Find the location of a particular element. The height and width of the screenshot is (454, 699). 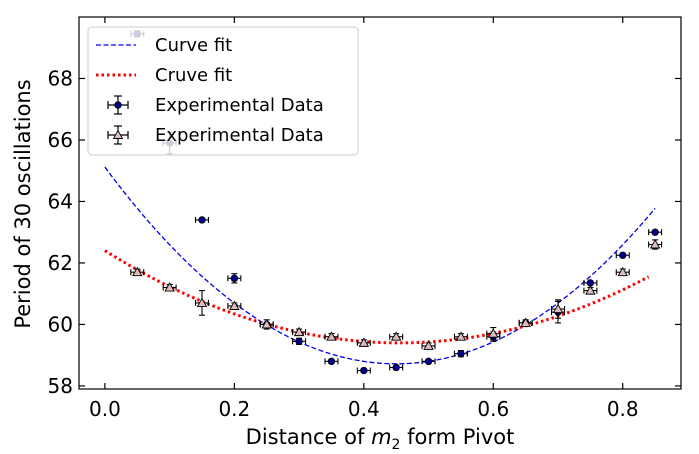

legend-series-2-label: Experimental Data is located at coordinates (239, 135).